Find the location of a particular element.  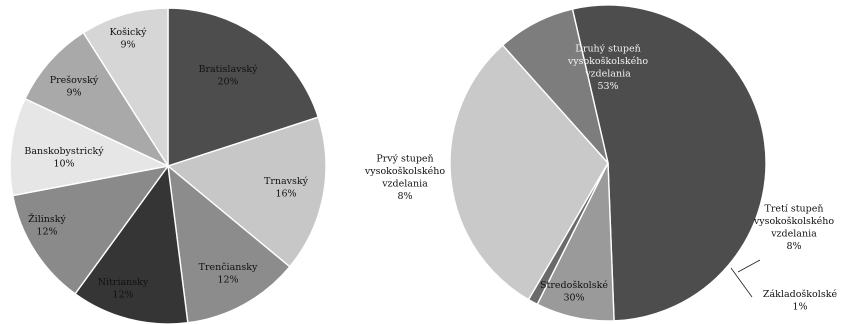

pie-slice-trenciansky is located at coordinates (229, 244).